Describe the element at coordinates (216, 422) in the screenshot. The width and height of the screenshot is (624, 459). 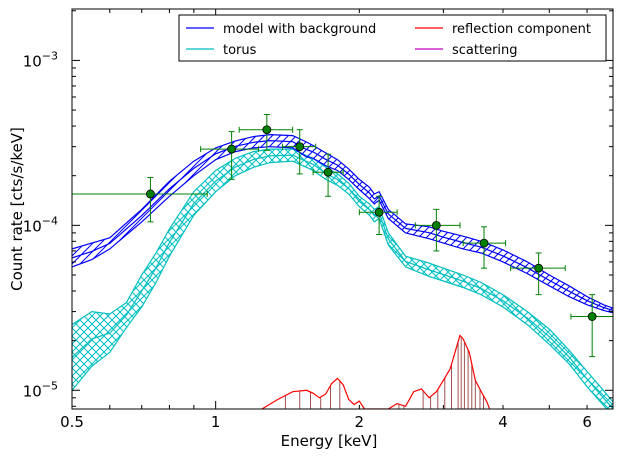
I see `x-tick-label: 1` at that location.